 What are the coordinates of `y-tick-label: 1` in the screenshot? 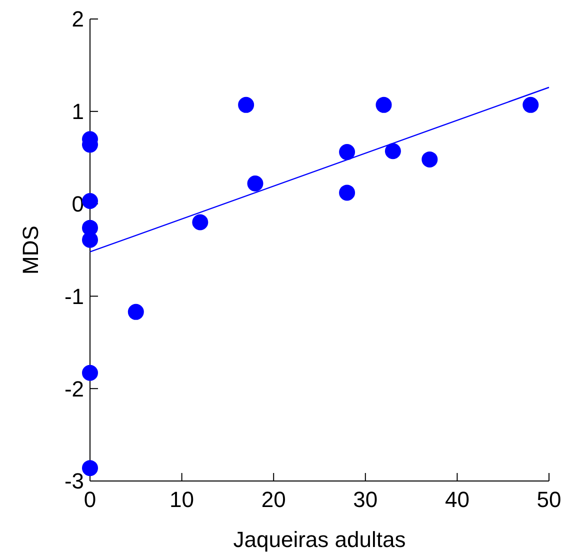 It's located at (78, 111).